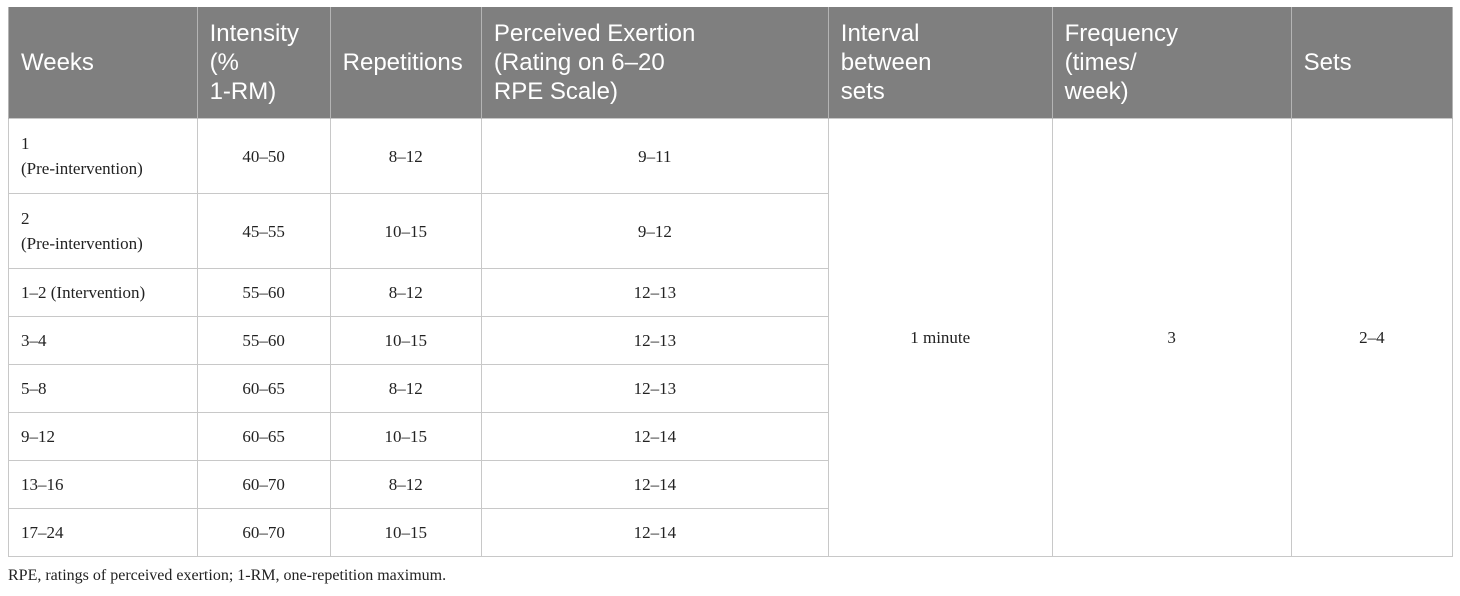 This screenshot has height=596, width=1460. Describe the element at coordinates (263, 231) in the screenshot. I see `cell-intensity: 45–55` at that location.